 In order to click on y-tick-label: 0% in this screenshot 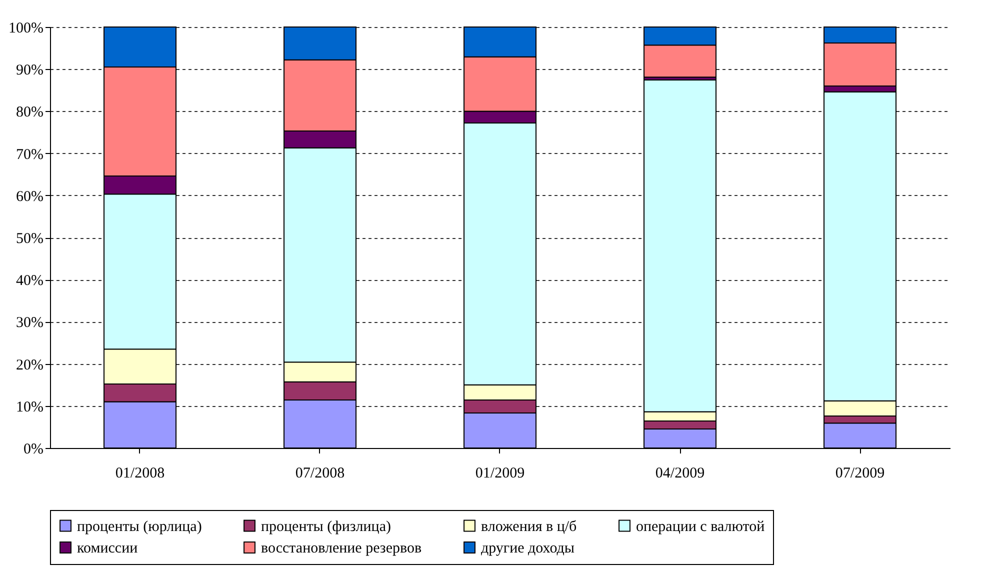, I will do `click(34, 450)`.